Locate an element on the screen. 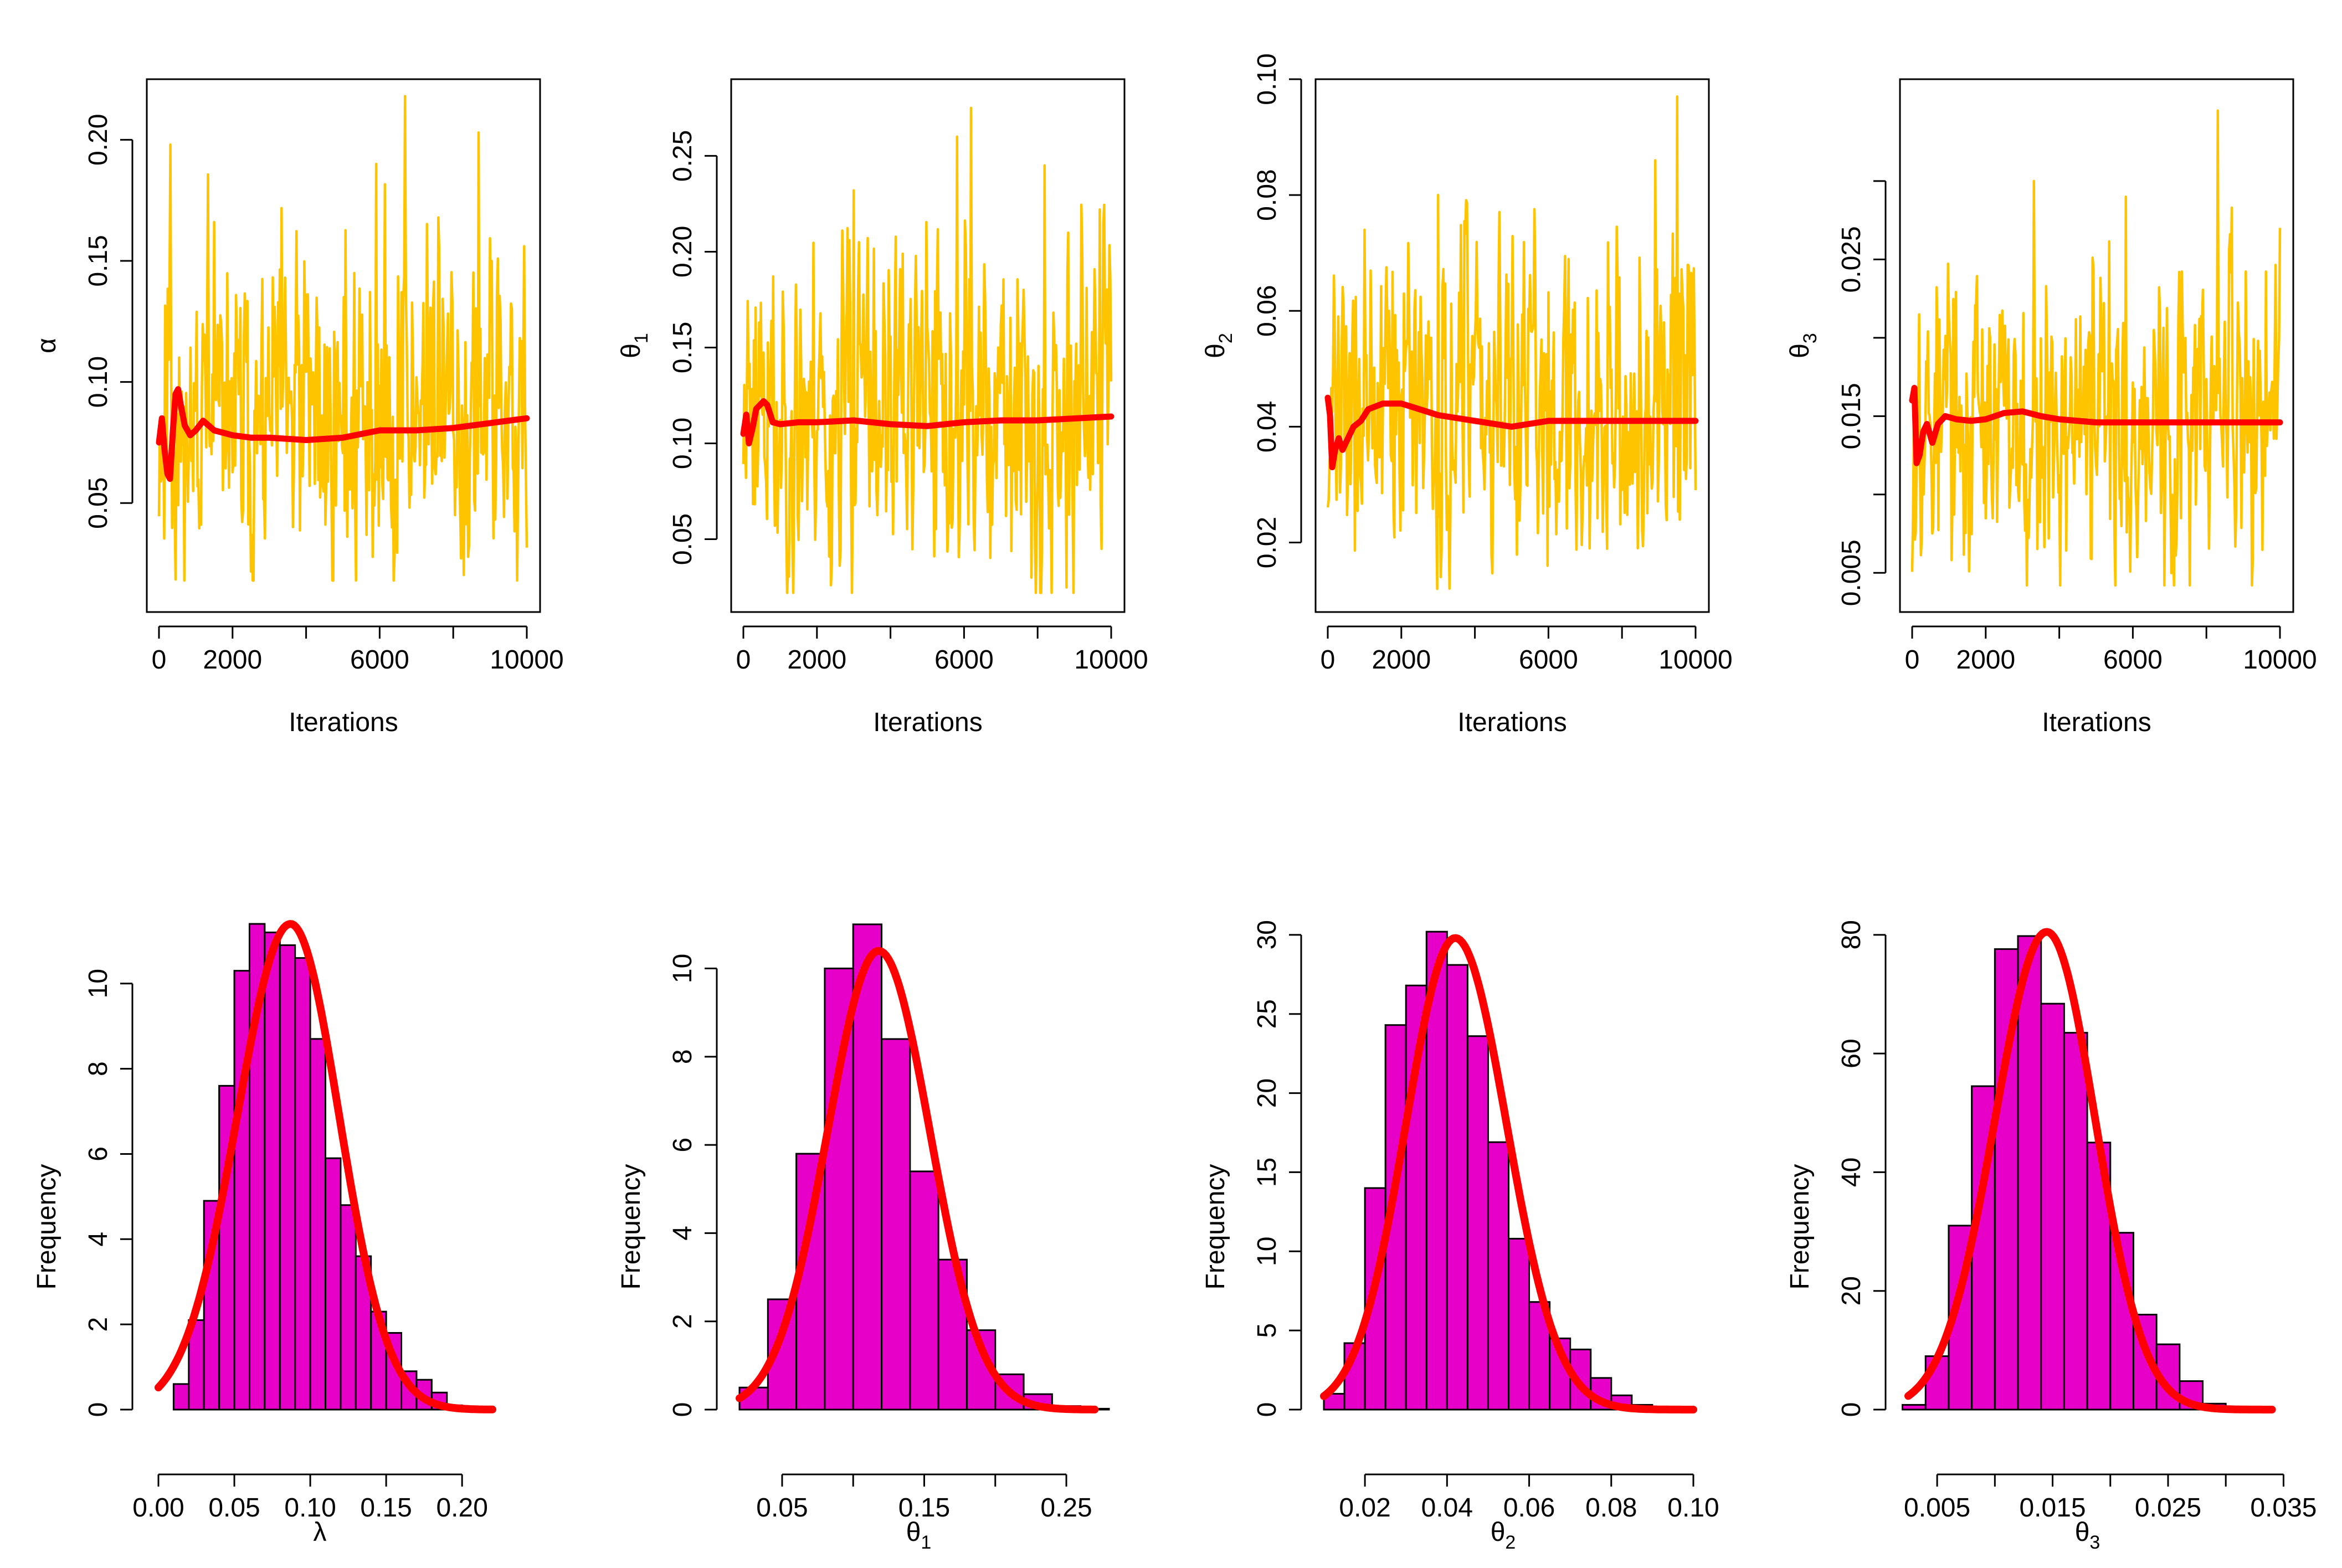  x-tick-label: 0.25 is located at coordinates (1066, 1508).